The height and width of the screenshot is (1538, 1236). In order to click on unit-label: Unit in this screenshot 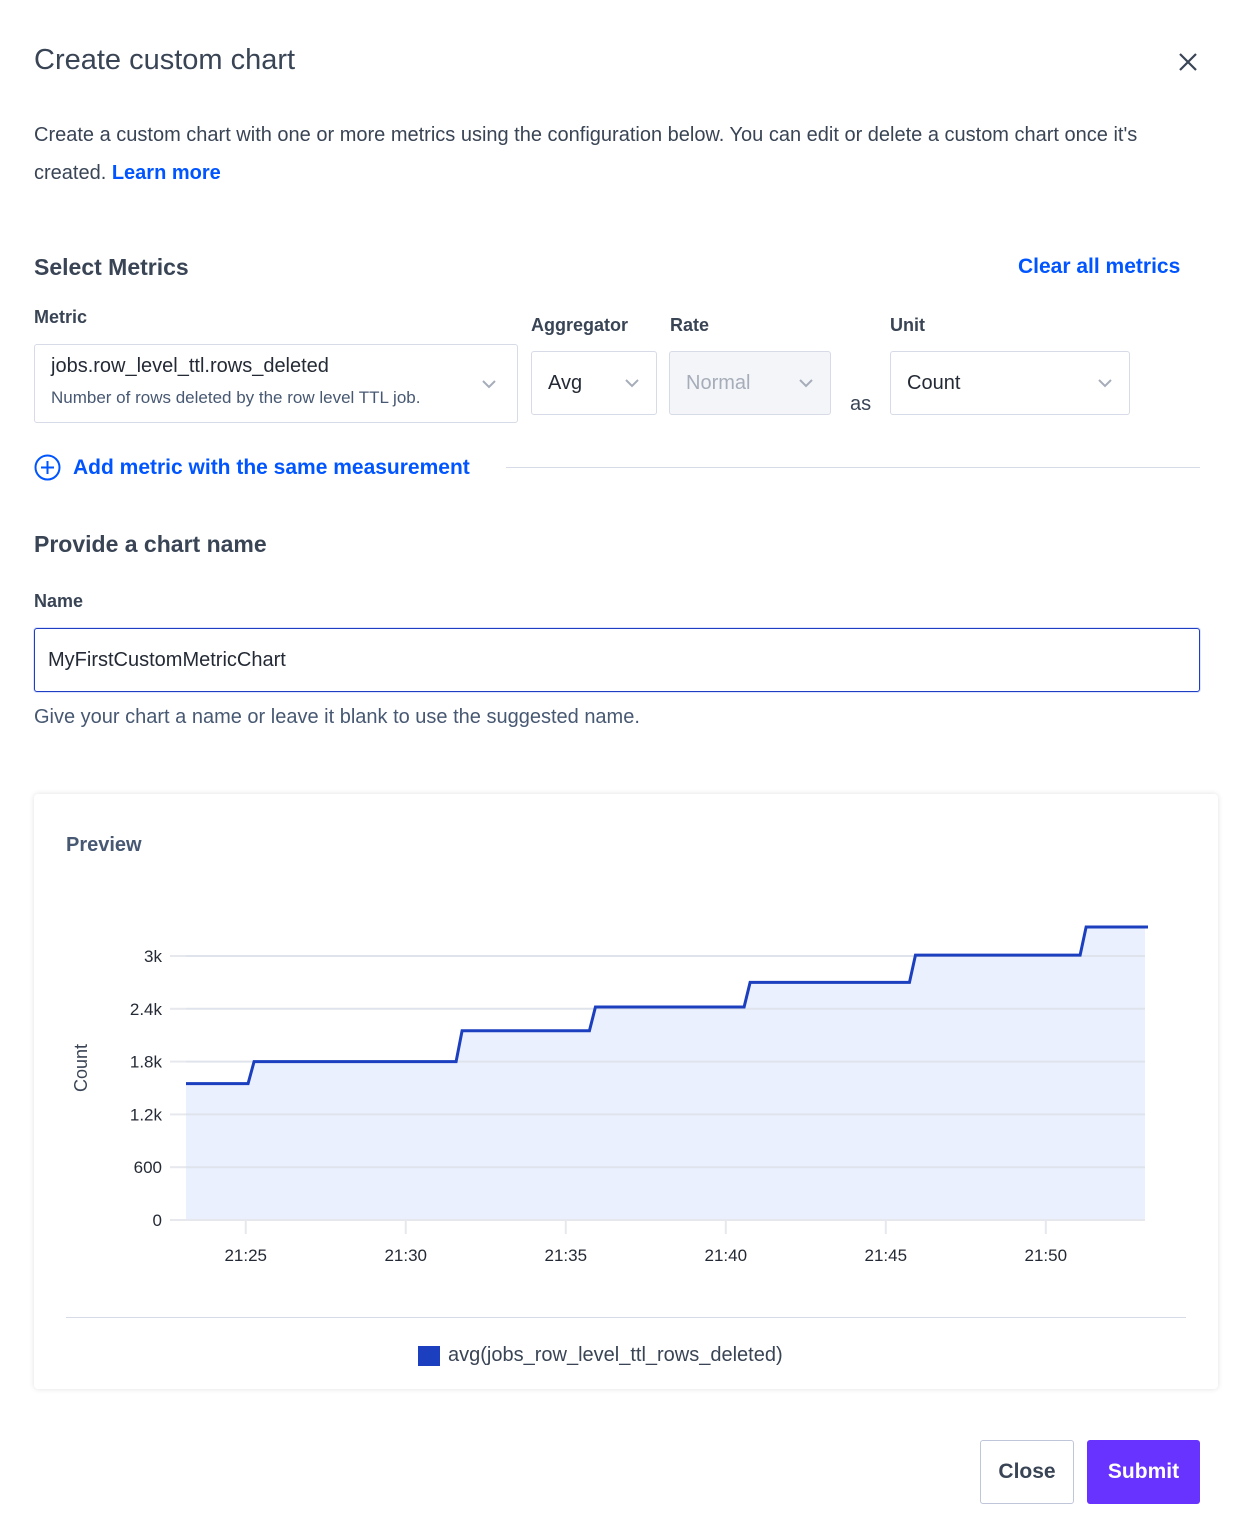, I will do `click(907, 325)`.